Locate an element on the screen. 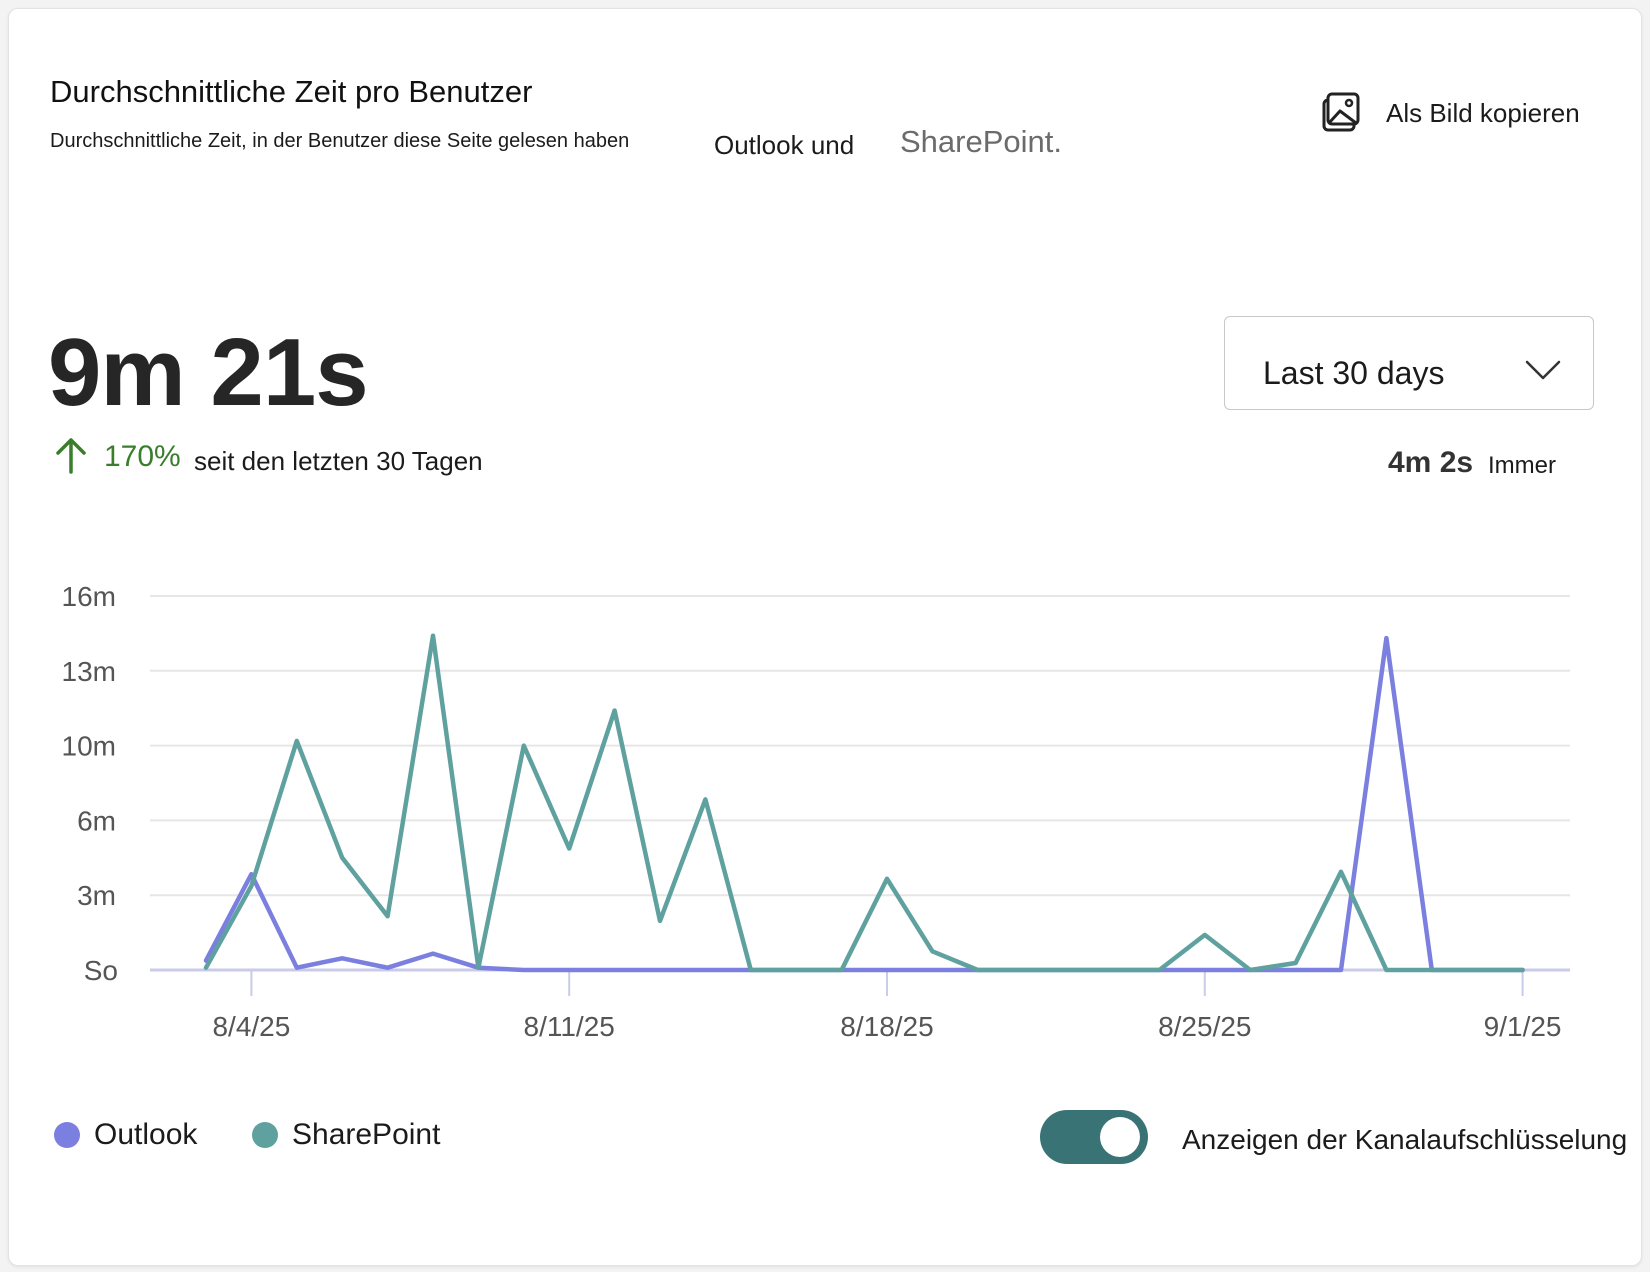  x-tick-label: 8/25/25 is located at coordinates (1204, 1026).